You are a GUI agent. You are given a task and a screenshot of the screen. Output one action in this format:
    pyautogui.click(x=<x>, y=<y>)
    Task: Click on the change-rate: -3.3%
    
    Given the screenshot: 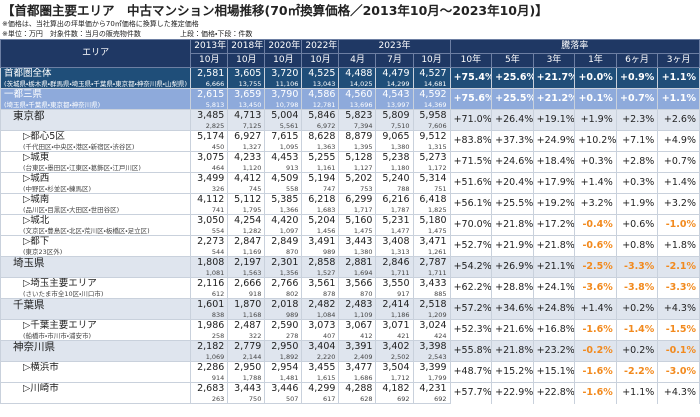 What is the action you would take?
    pyautogui.click(x=678, y=288)
    